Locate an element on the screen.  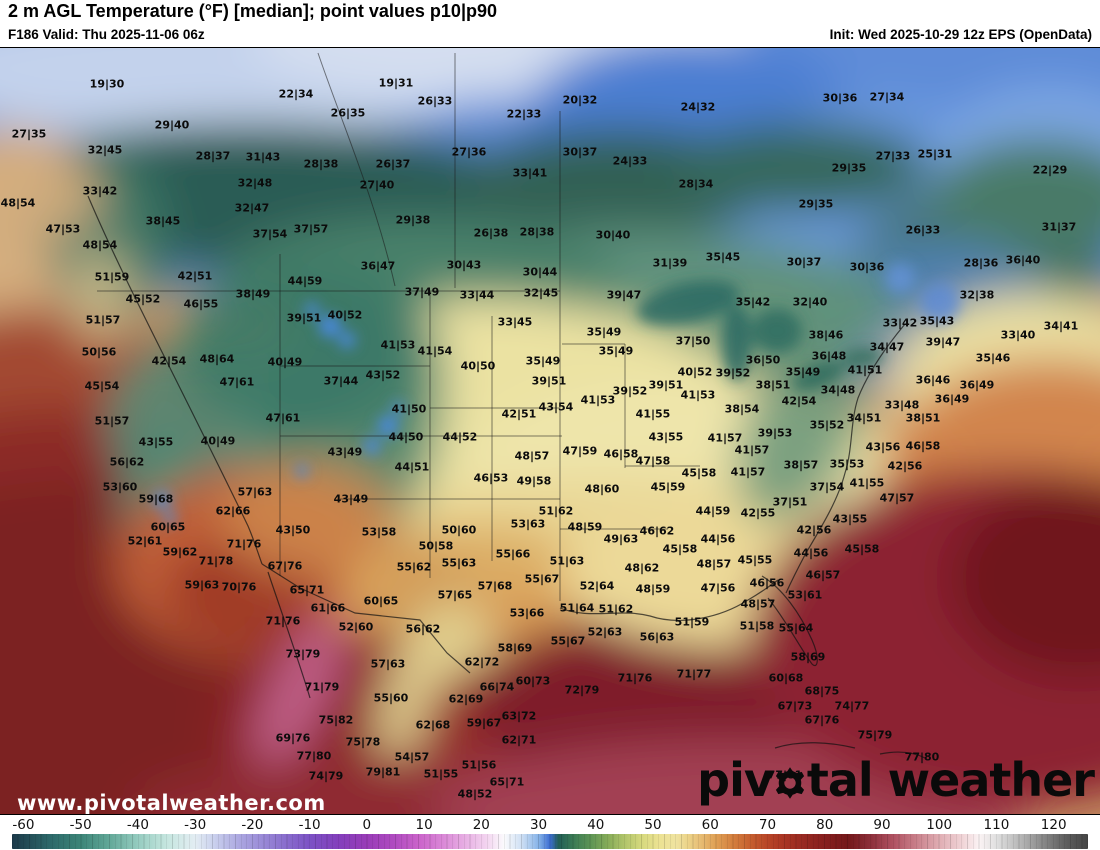
legend-colorbar is located at coordinates (550, 841).